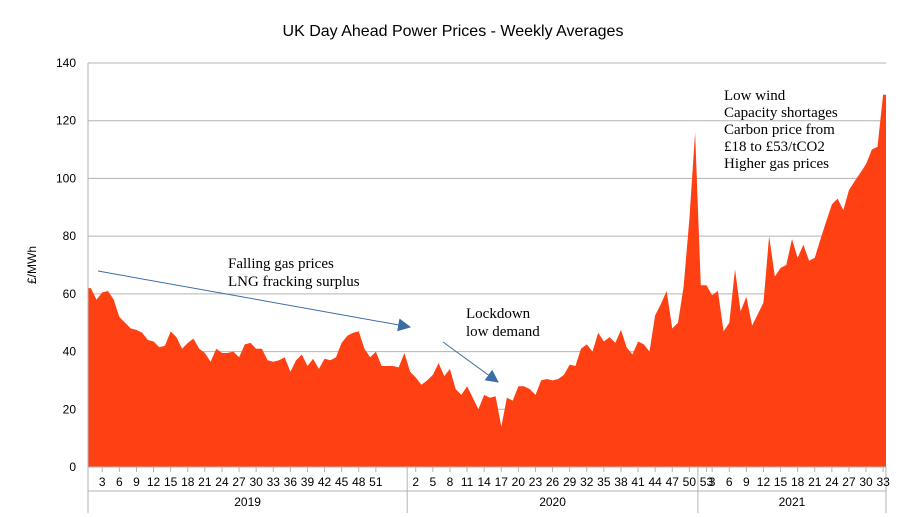 The image size is (906, 517). Describe the element at coordinates (70, 236) in the screenshot. I see `y-tick-label: 80` at that location.